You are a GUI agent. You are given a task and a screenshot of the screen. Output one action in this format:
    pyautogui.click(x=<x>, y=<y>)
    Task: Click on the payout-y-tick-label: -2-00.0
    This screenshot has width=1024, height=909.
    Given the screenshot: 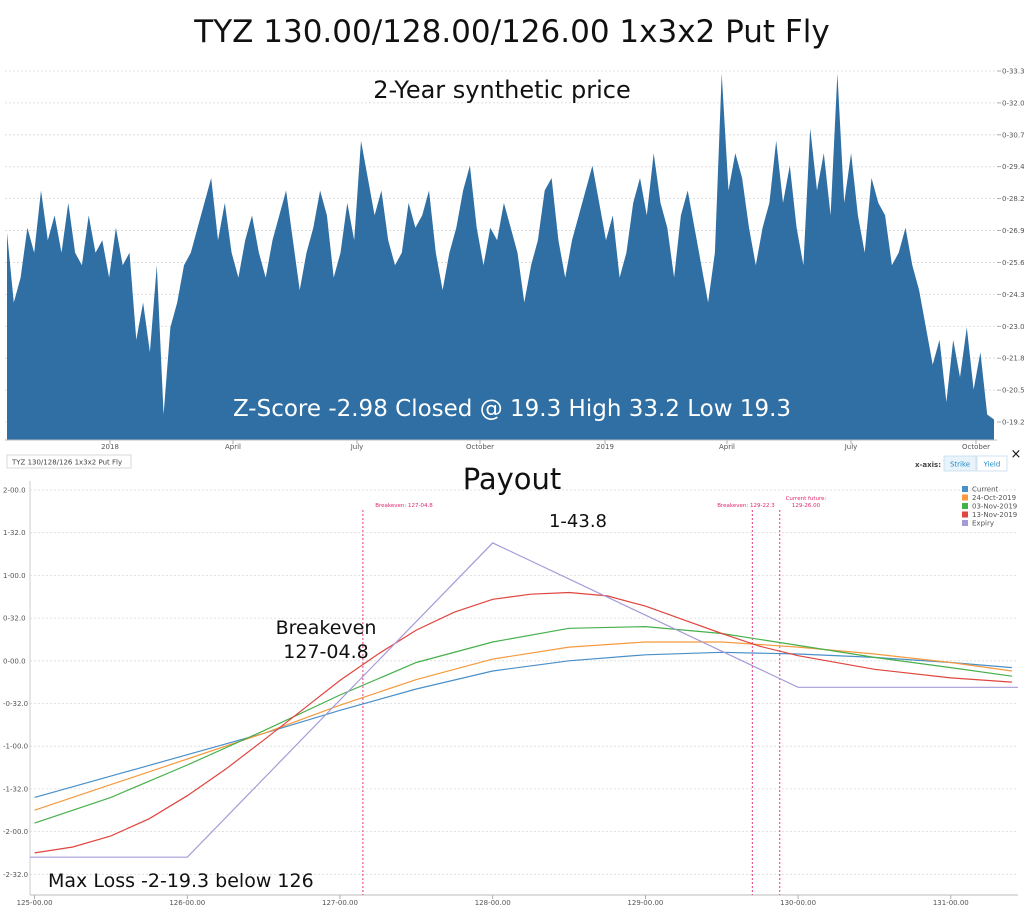 What is the action you would take?
    pyautogui.click(x=15, y=832)
    